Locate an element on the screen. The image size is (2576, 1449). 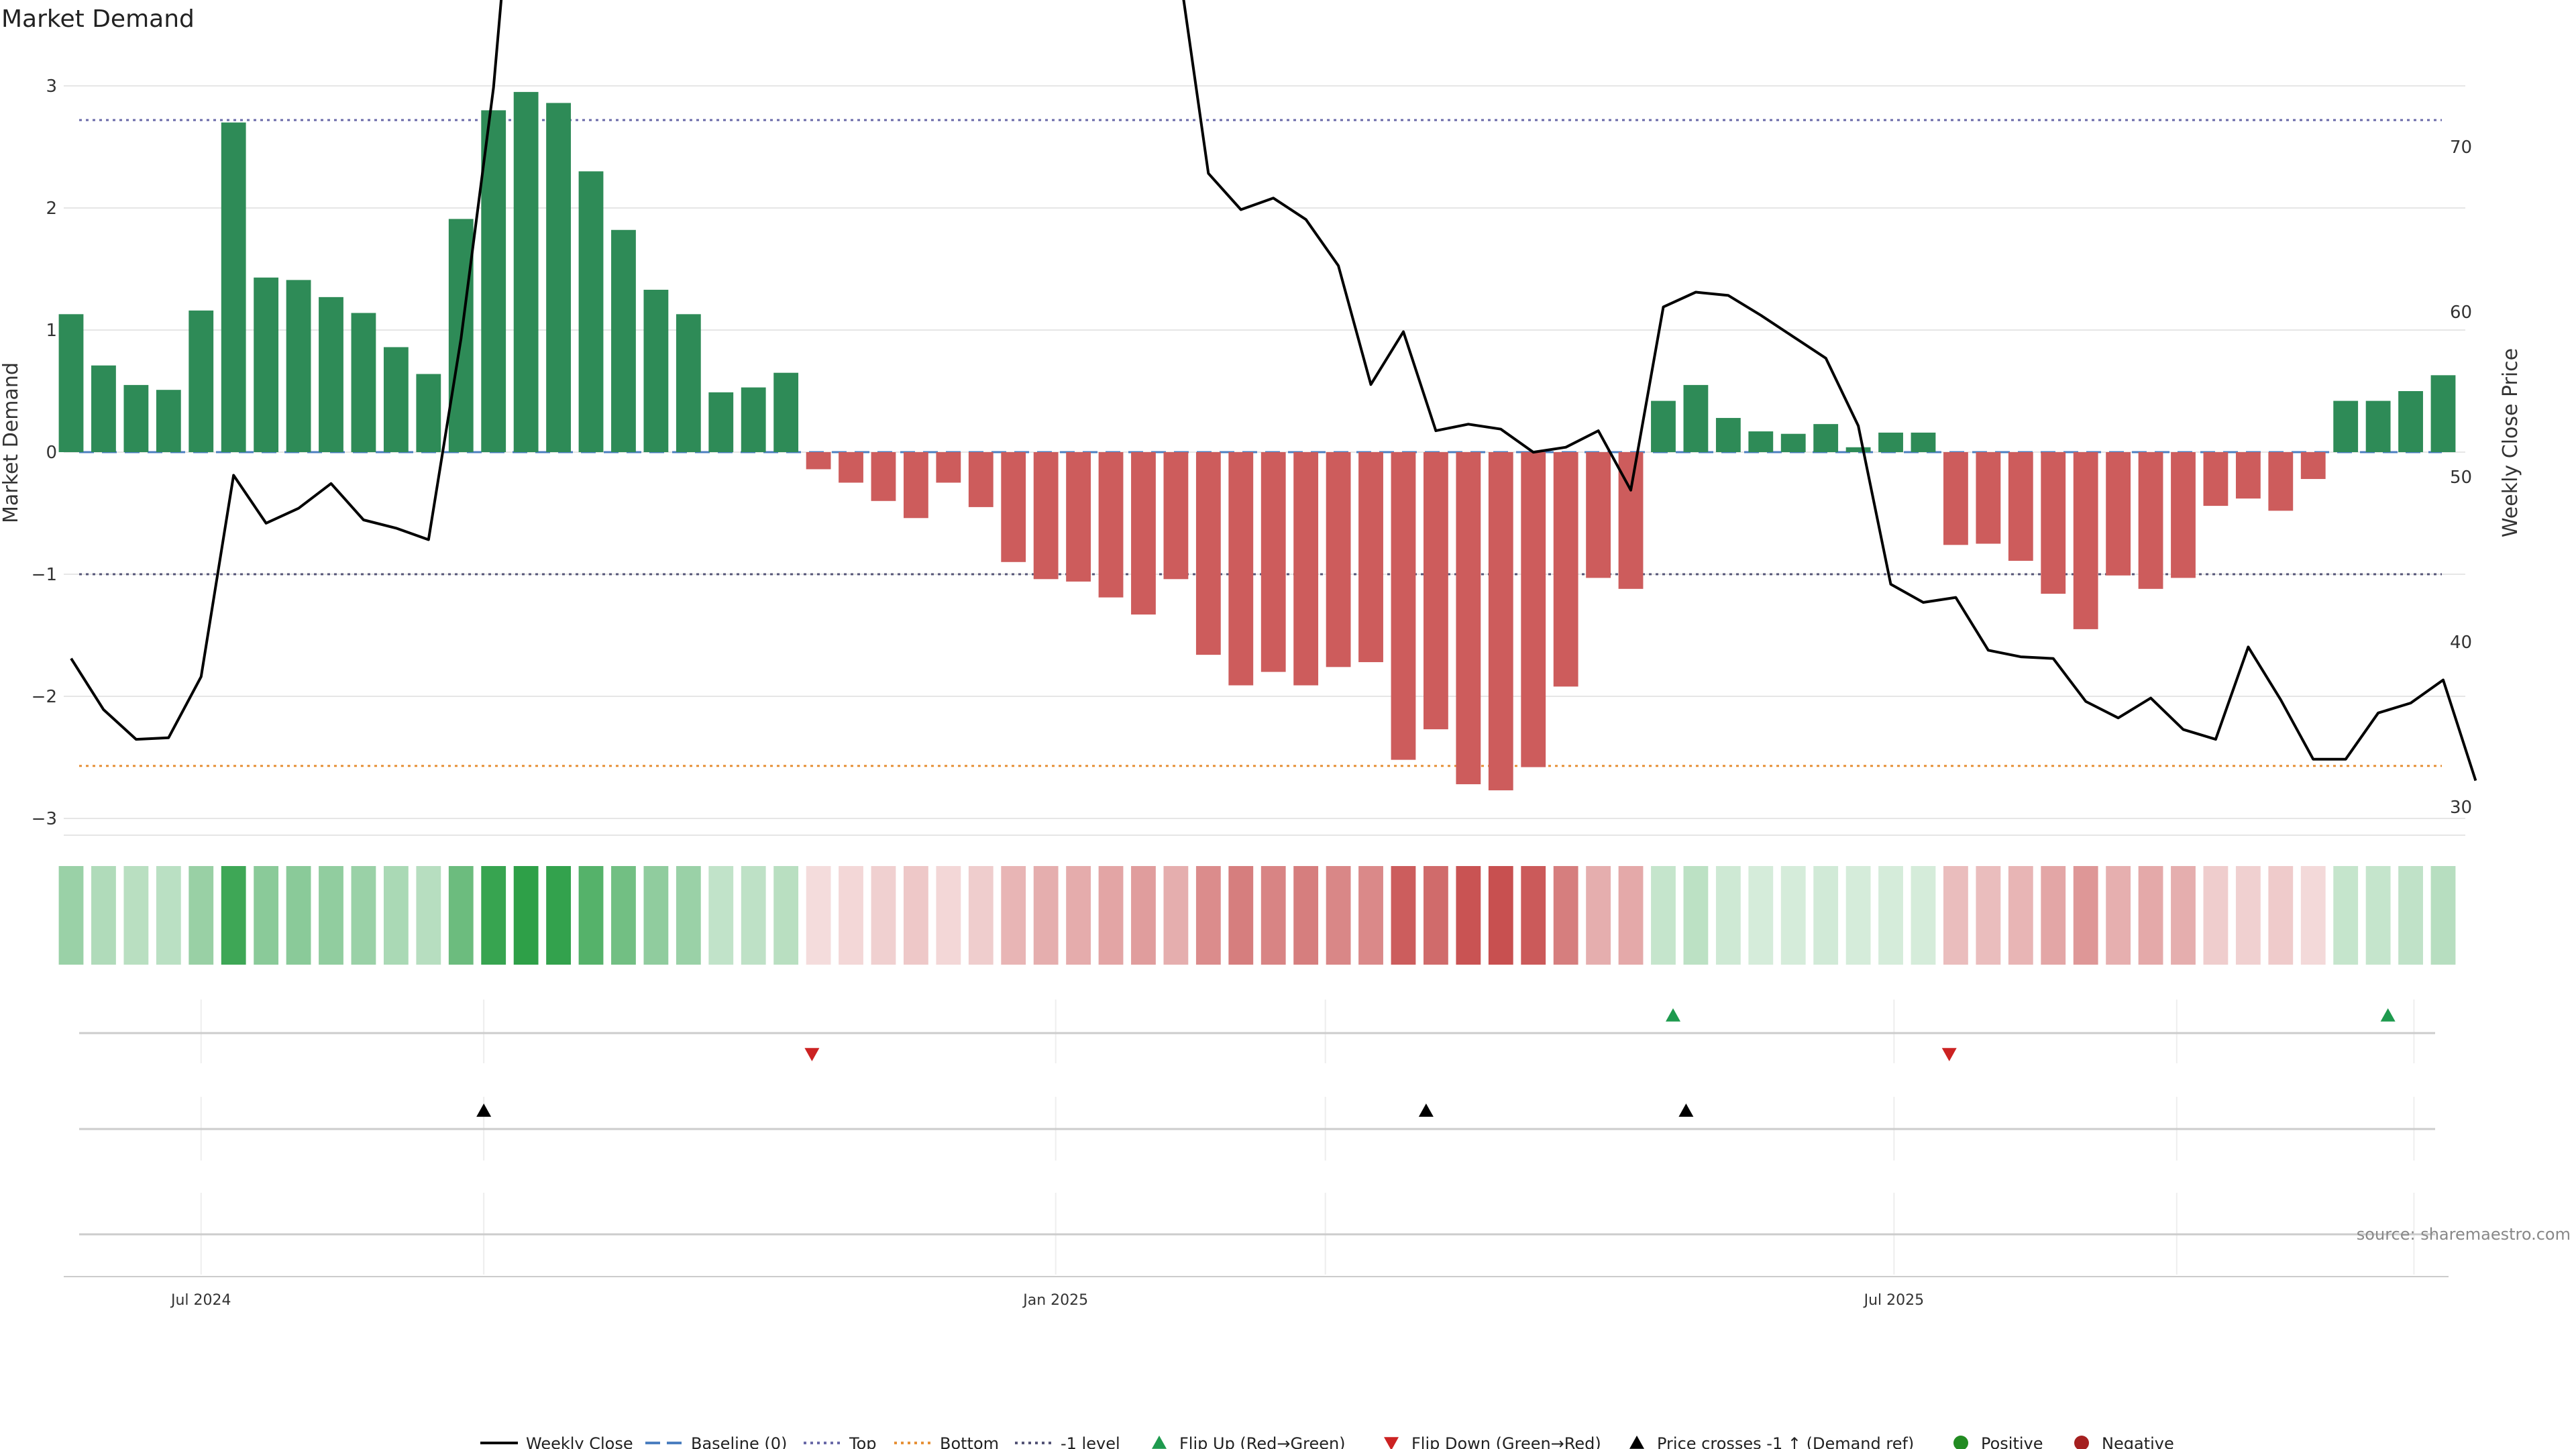
x-tick-label: Jan 2025 is located at coordinates (1055, 1300).